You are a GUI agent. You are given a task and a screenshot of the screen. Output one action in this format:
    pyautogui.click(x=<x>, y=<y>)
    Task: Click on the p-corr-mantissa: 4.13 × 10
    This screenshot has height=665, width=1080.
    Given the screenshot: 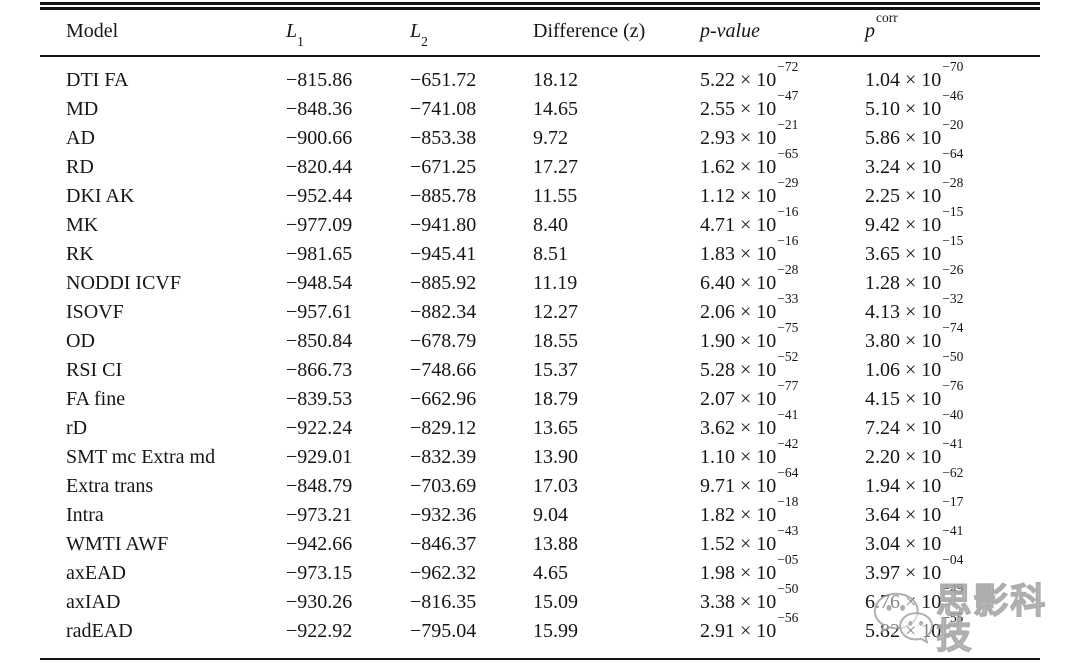 What is the action you would take?
    pyautogui.click(x=903, y=312)
    